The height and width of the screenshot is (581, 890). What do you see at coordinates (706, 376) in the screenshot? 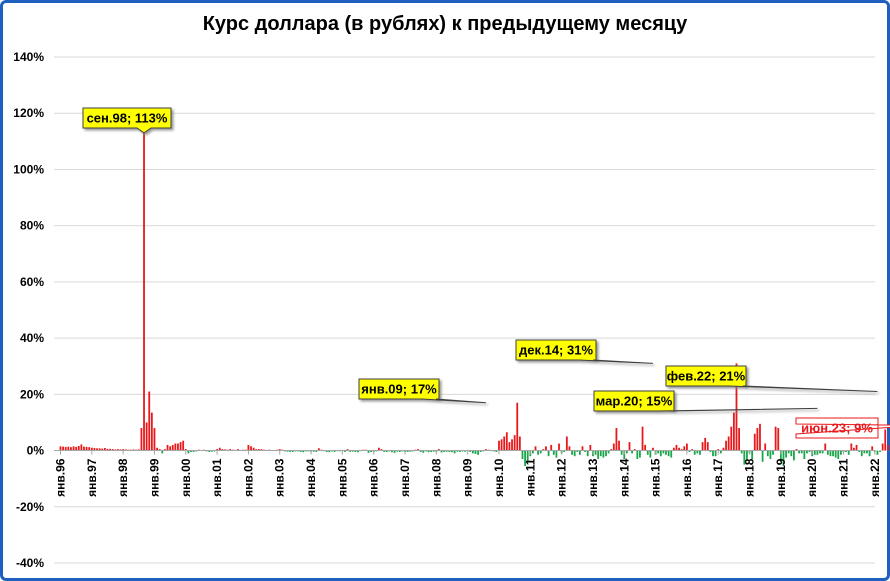
I see `callout-label: фев.22; 21%` at bounding box center [706, 376].